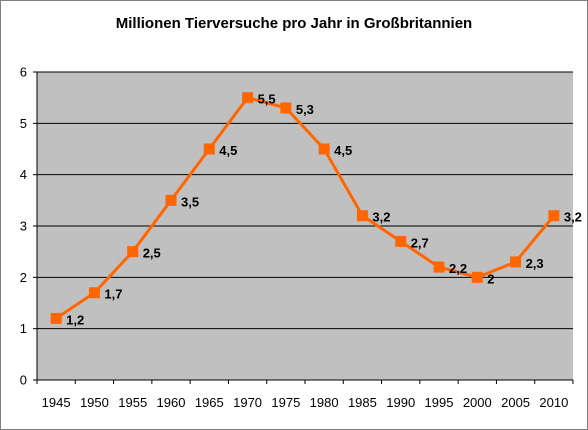 Image resolution: width=588 pixels, height=430 pixels. Describe the element at coordinates (458, 268) in the screenshot. I see `data-label: 2,2` at that location.